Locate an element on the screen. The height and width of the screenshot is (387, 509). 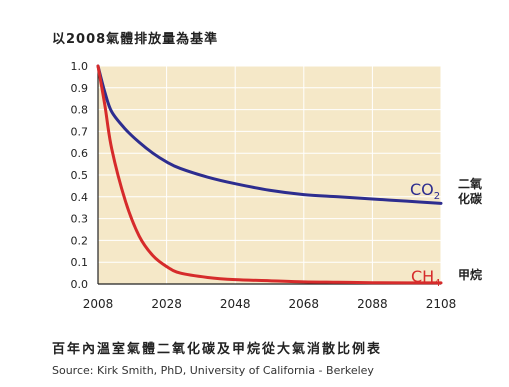
x-tick-label: 2008 is located at coordinates (98, 304).